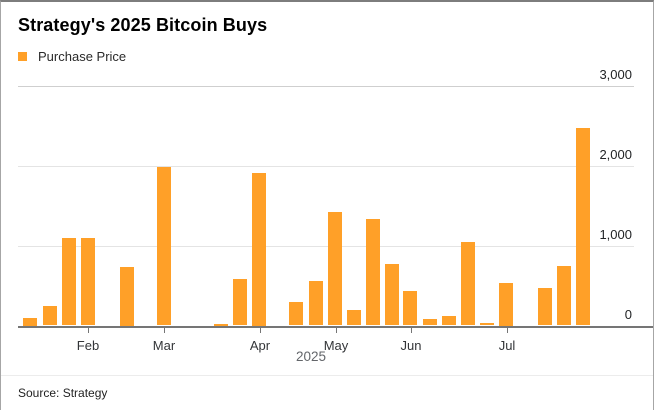 The width and height of the screenshot is (654, 410). What do you see at coordinates (615, 155) in the screenshot?
I see `y-axis-tick-label: 2,000` at bounding box center [615, 155].